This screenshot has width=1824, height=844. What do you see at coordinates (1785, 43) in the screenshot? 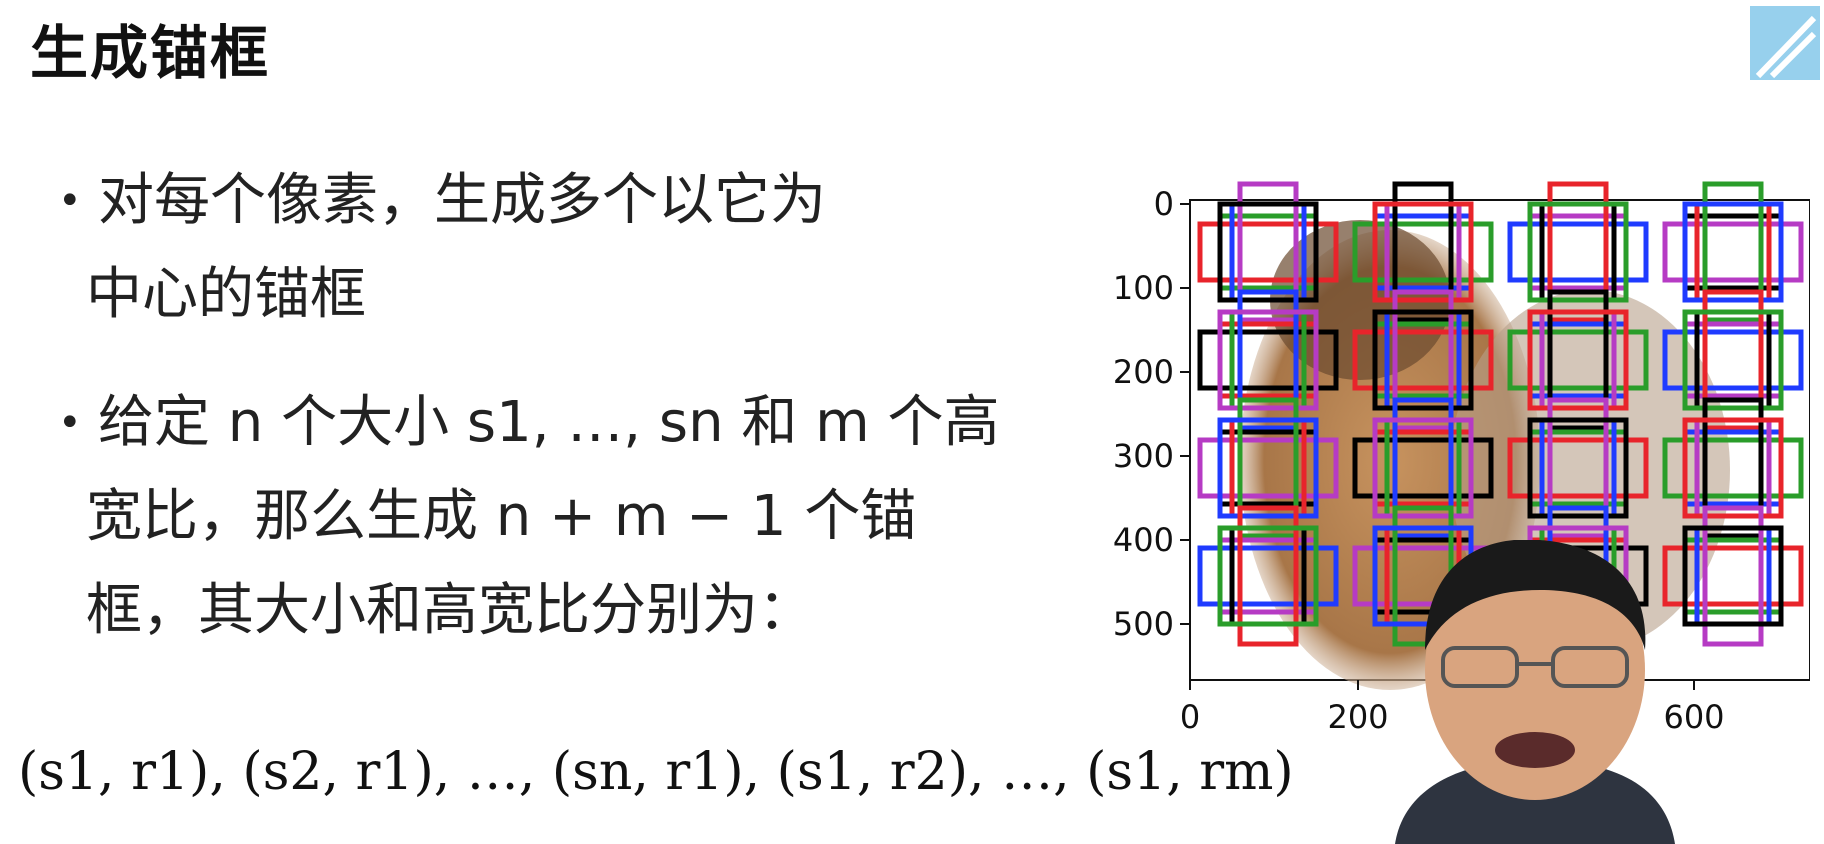
I see `bilibili-logo-icon` at bounding box center [1785, 43].